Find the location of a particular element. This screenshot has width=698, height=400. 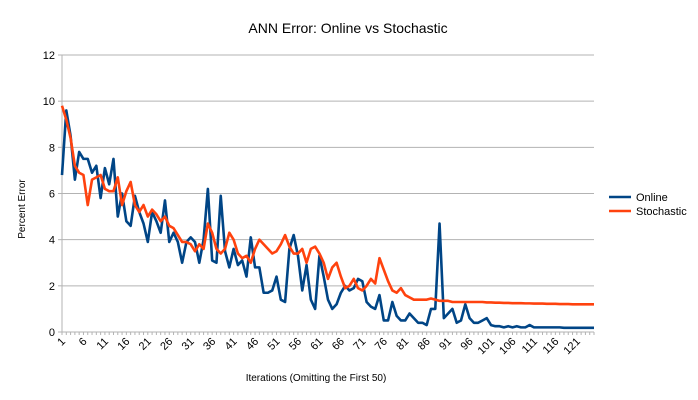

y-tick-label: 2 is located at coordinates (52, 287).